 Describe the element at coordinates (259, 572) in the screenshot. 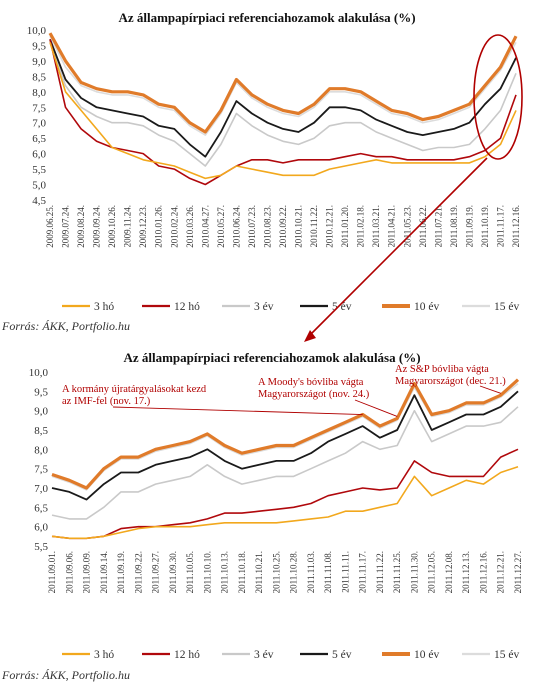

I see `x-tick-label: 2011.10.21.` at that location.